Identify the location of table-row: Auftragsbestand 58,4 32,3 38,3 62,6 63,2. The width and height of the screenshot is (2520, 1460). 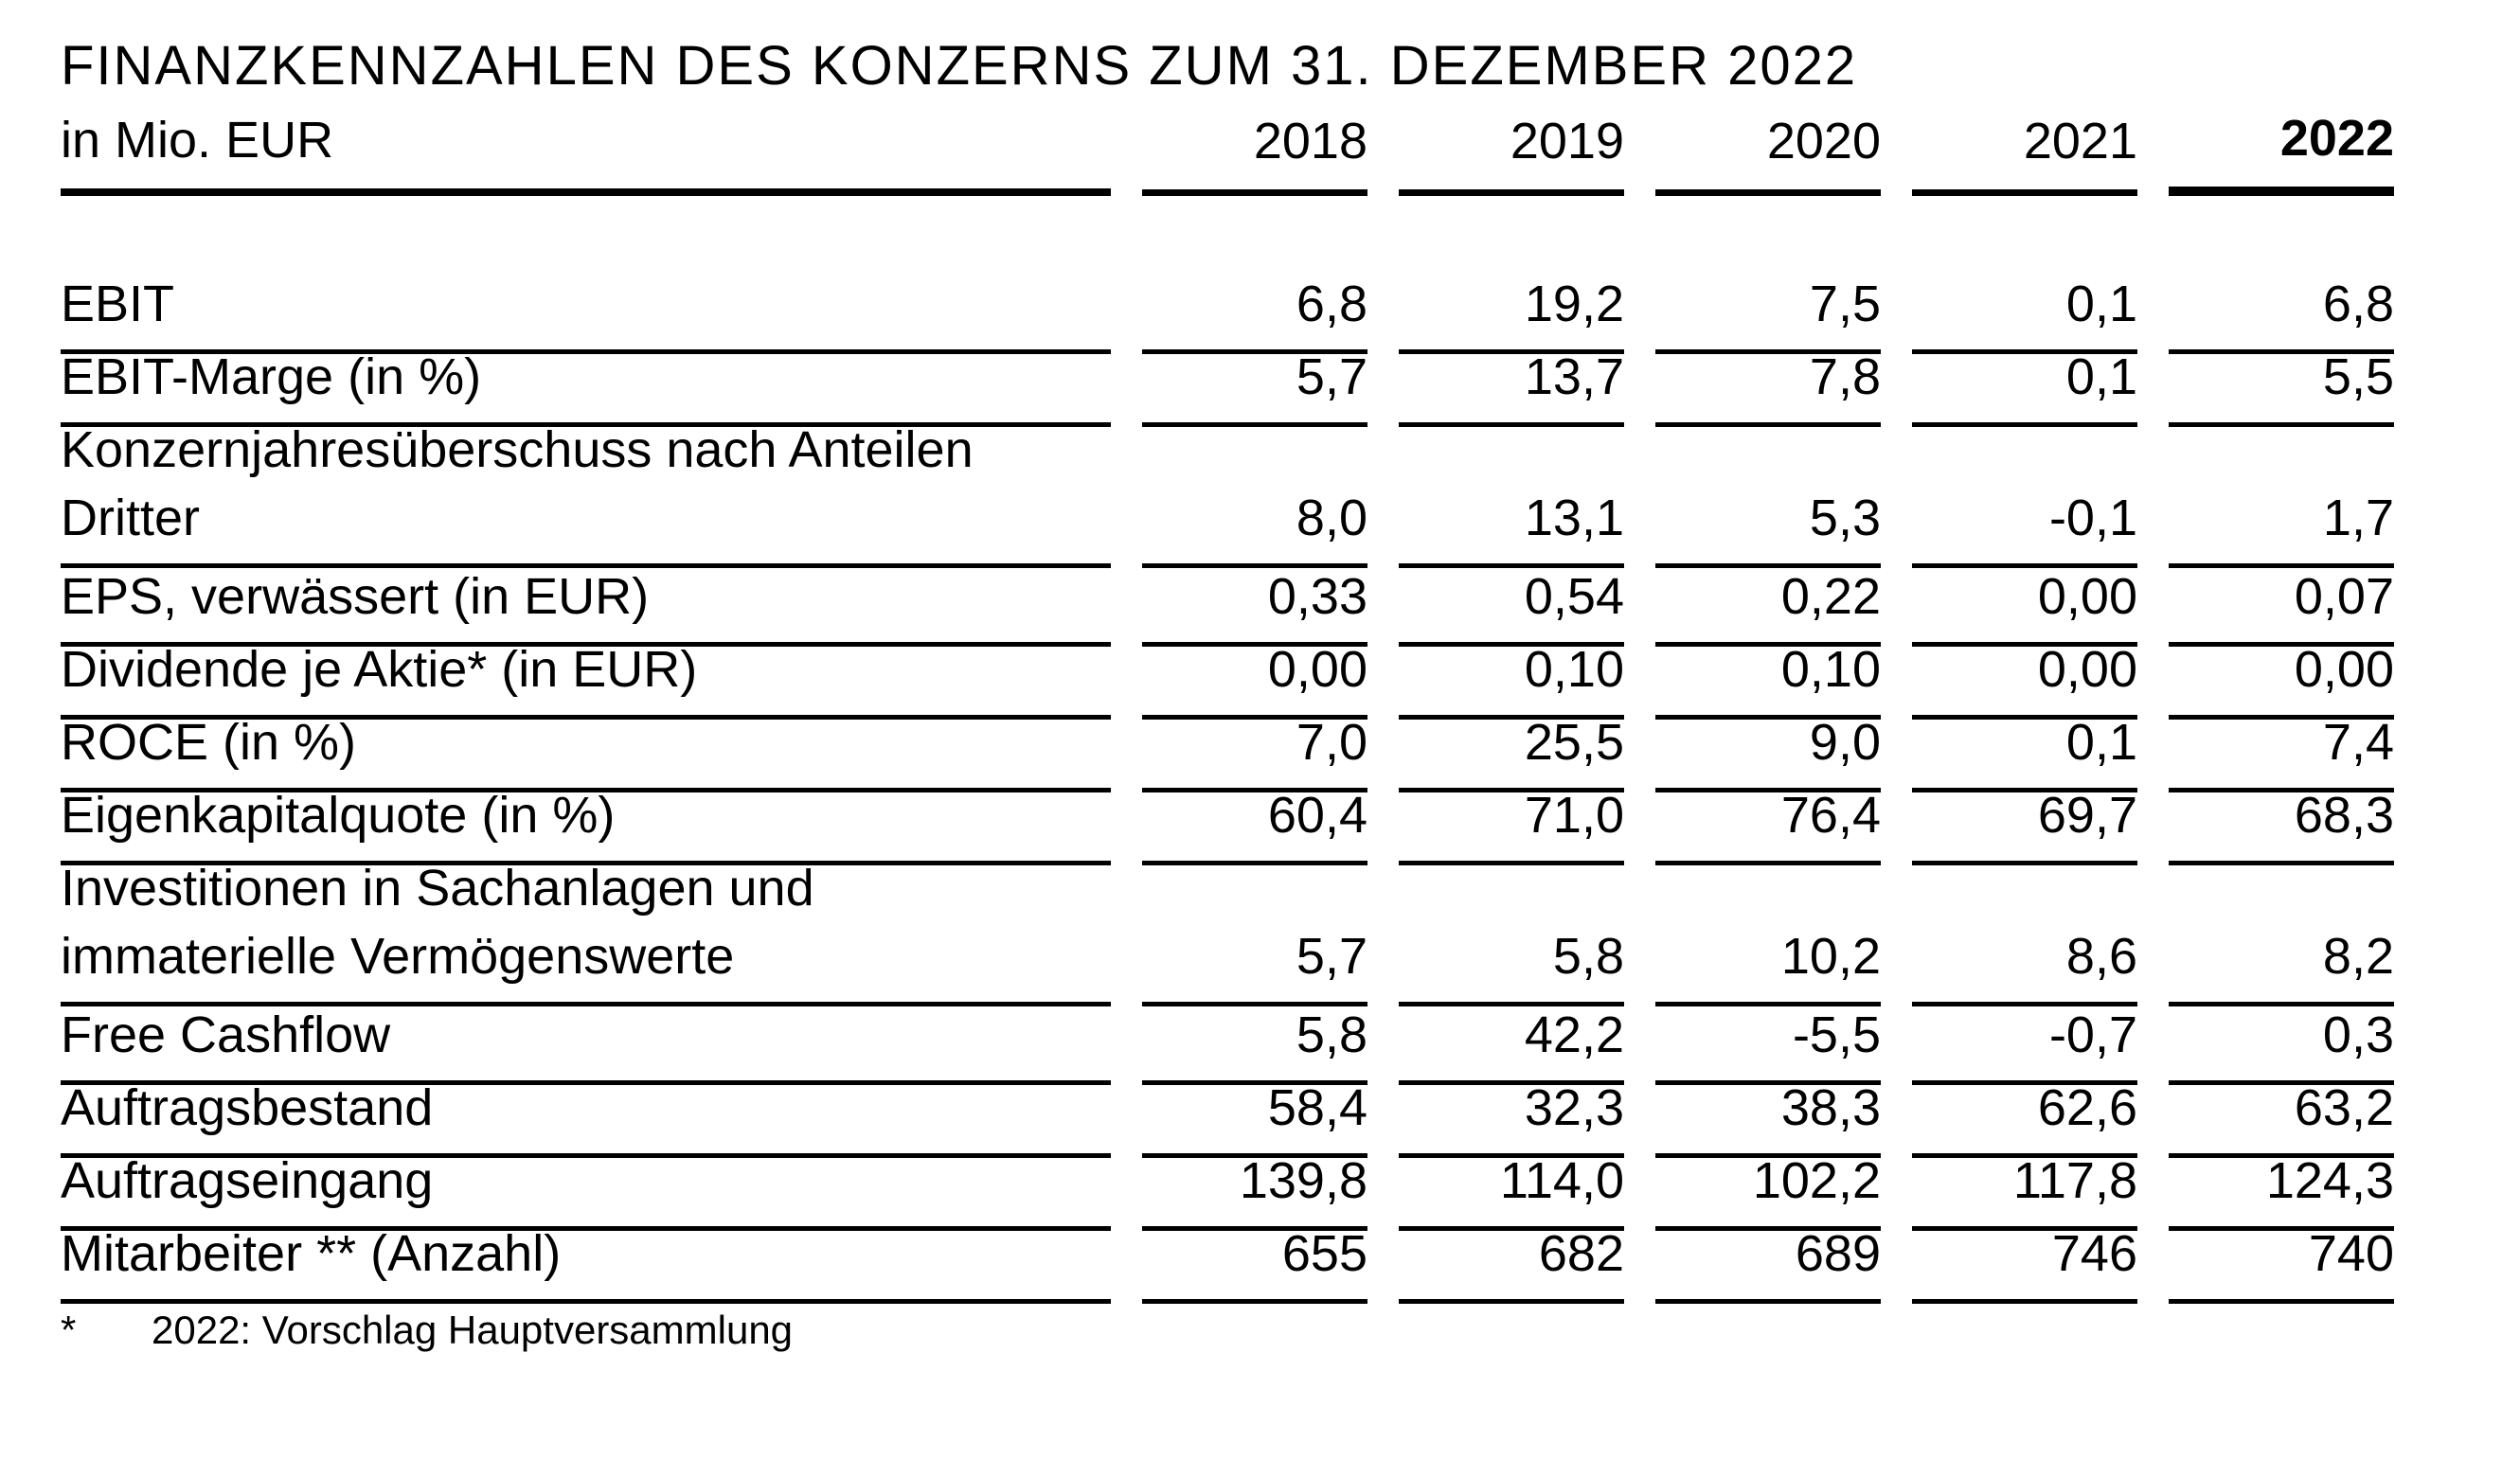
(1228, 1116).